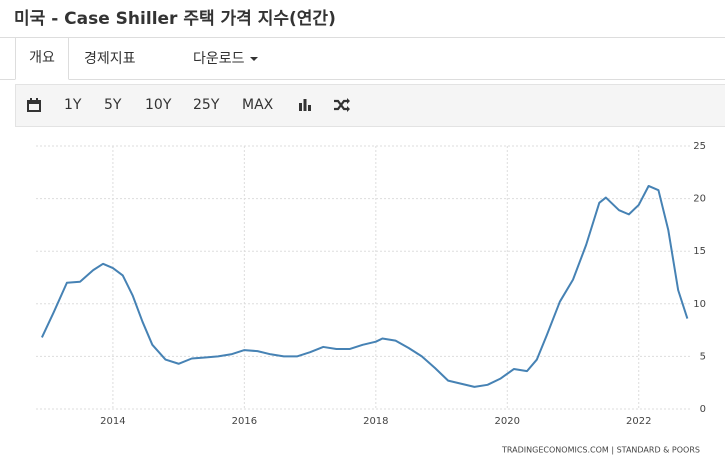 This screenshot has width=725, height=468. Describe the element at coordinates (219, 59) in the screenshot. I see `tab-label: 다운로드` at that location.